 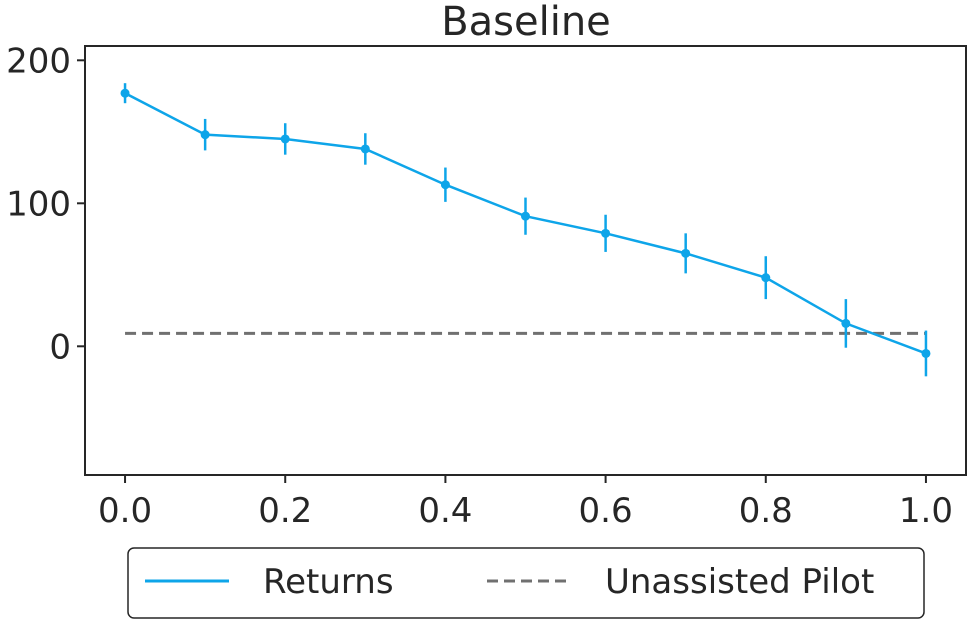 What do you see at coordinates (606, 511) in the screenshot?
I see `x-tick-label: 0.6` at bounding box center [606, 511].